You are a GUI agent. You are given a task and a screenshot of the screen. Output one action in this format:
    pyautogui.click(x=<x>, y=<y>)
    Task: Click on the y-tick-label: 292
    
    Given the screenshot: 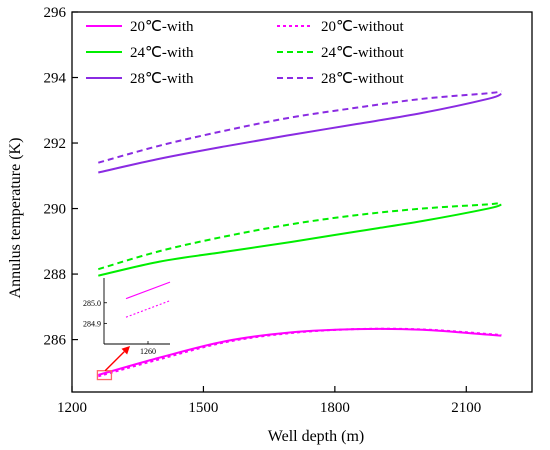 What is the action you would take?
    pyautogui.click(x=55, y=144)
    